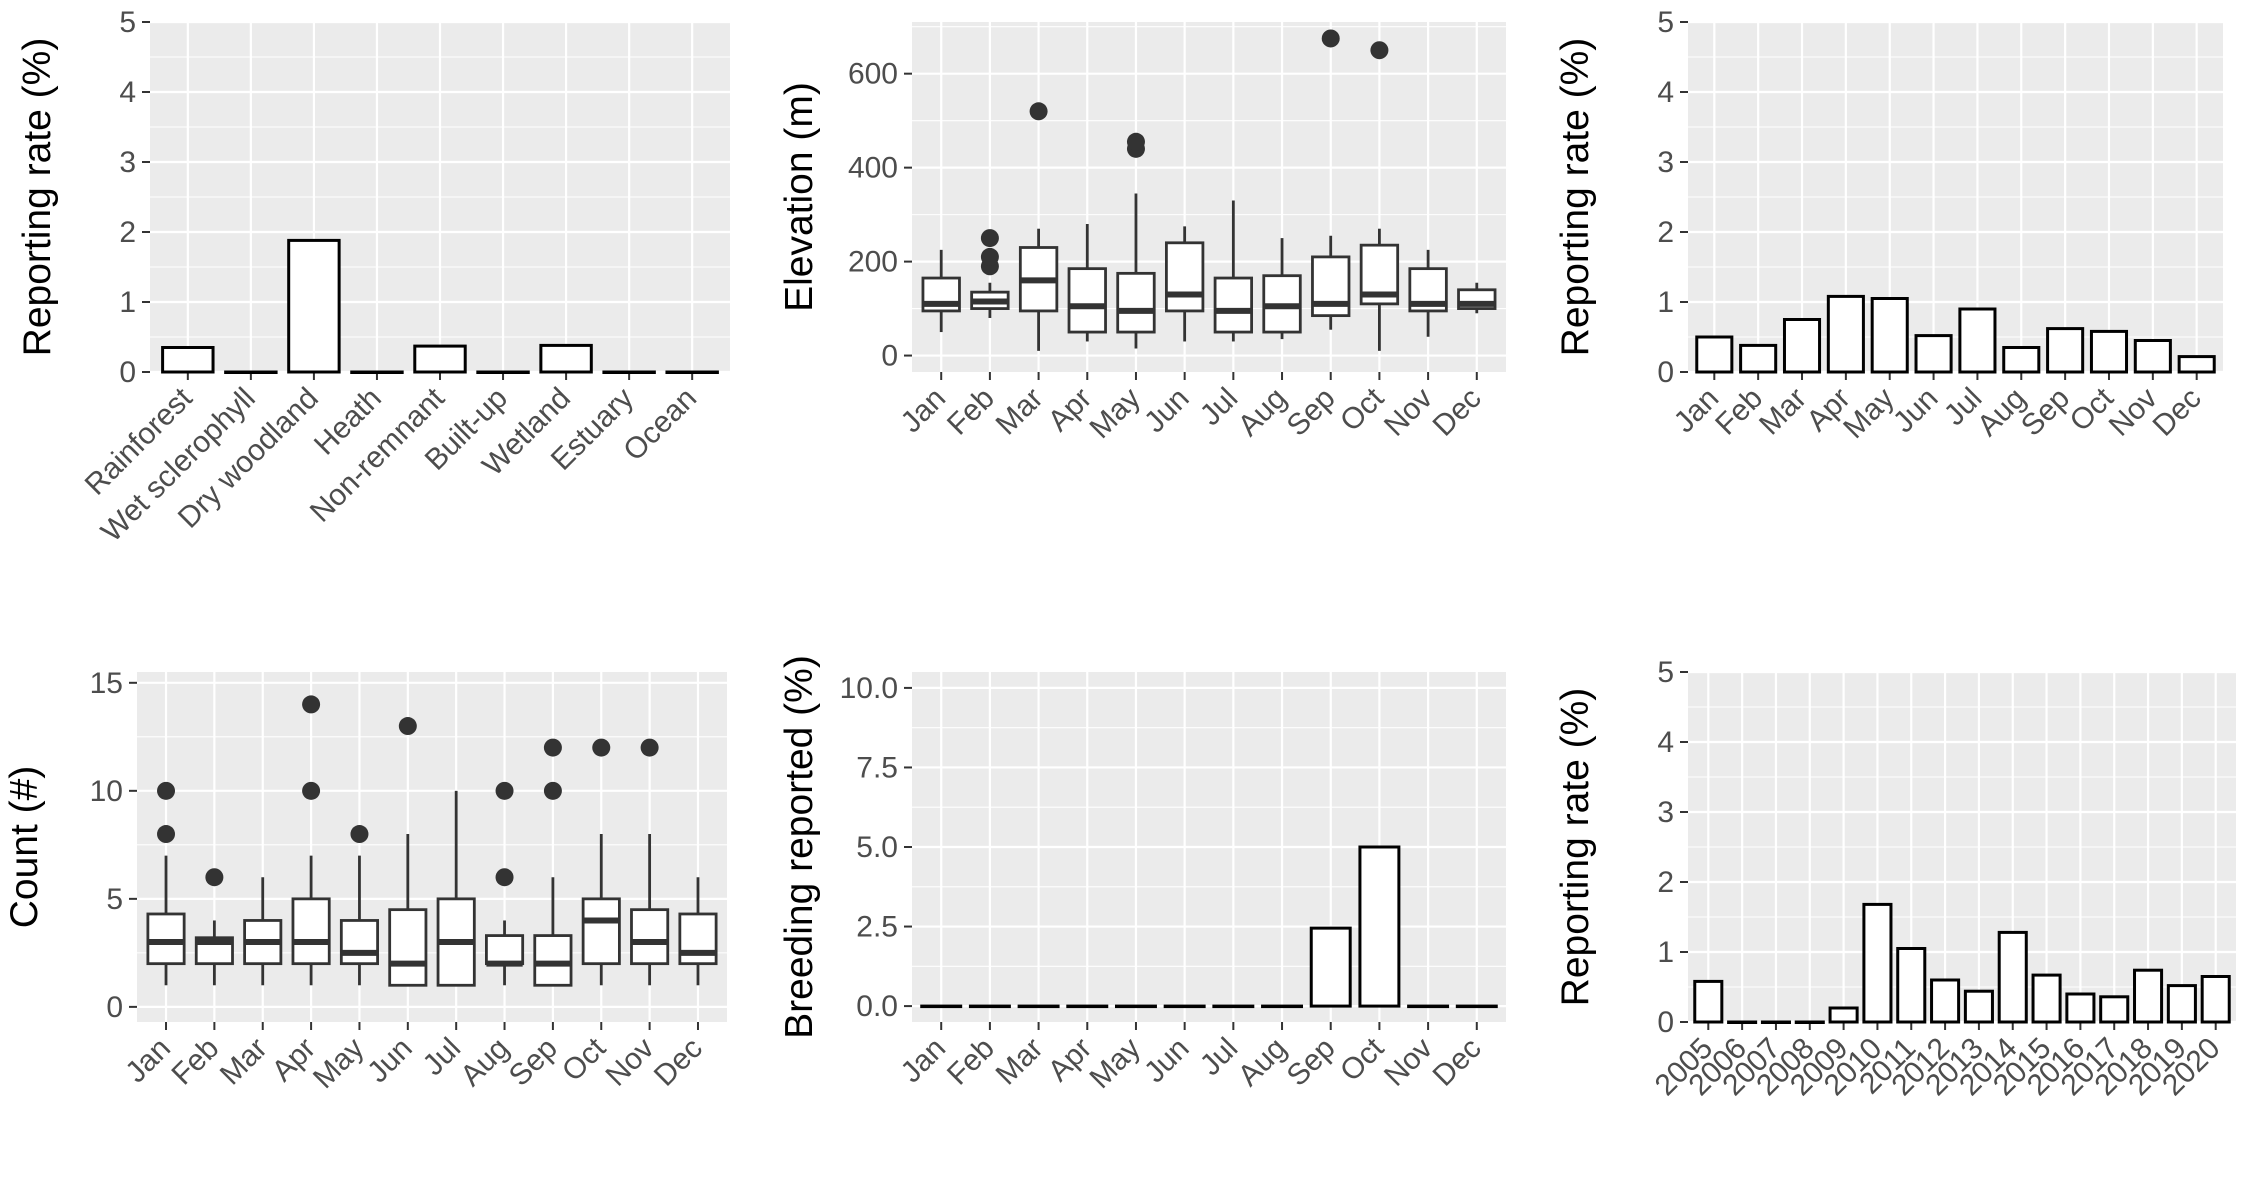 This screenshot has height=1200, width=2250. Describe the element at coordinates (24, 847) in the screenshot. I see `y-axis-title: Count (#)` at that location.